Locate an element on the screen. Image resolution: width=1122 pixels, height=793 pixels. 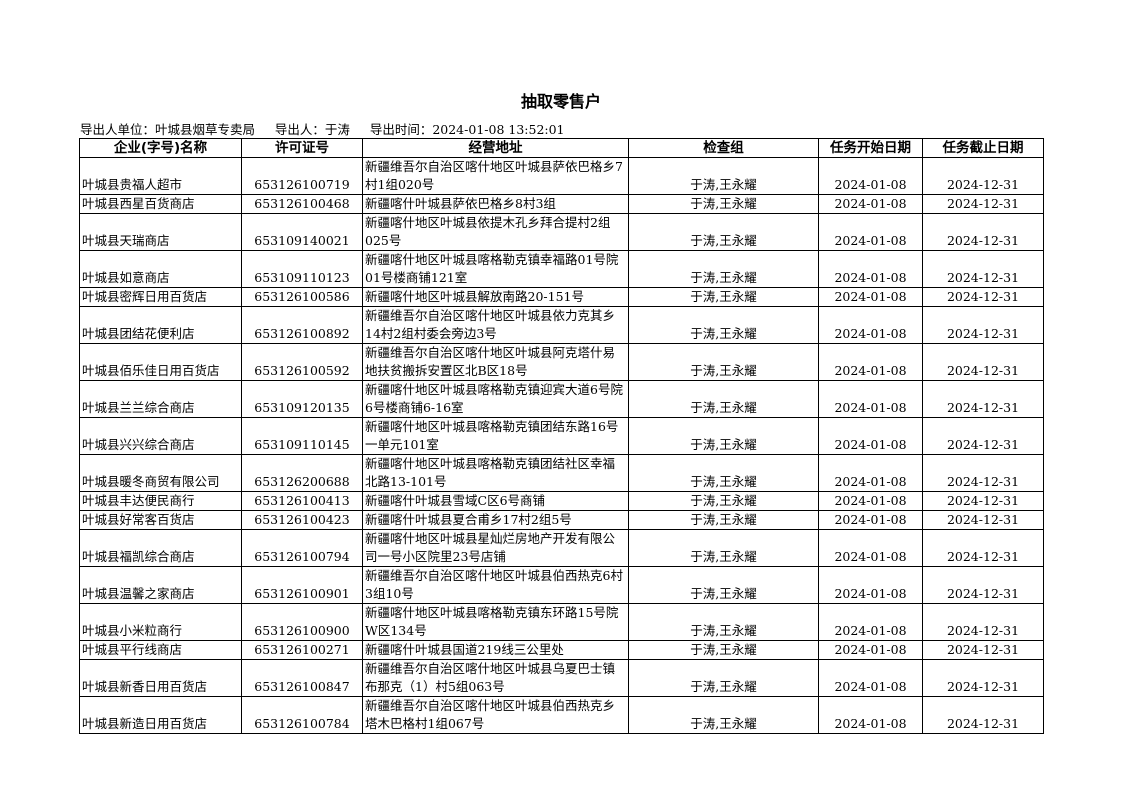
cell-license: 653109140021 is located at coordinates (302, 232).